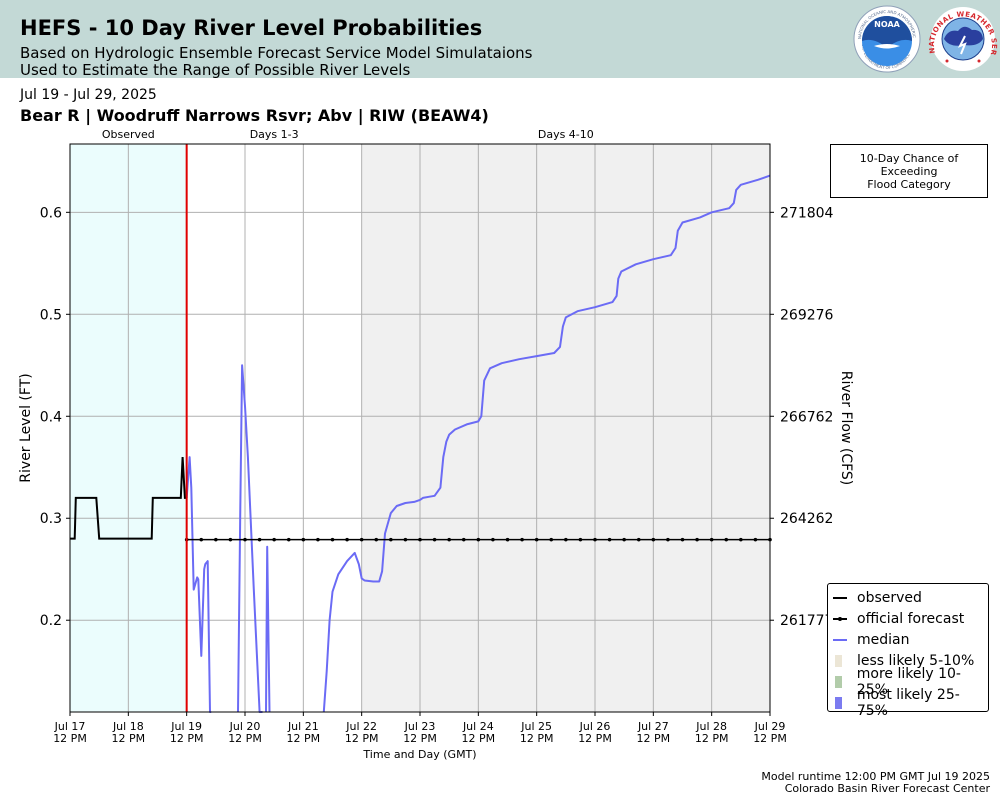  What do you see at coordinates (838, 681) in the screenshot?
I see `legend-swatch-more-likely` at bounding box center [838, 681].